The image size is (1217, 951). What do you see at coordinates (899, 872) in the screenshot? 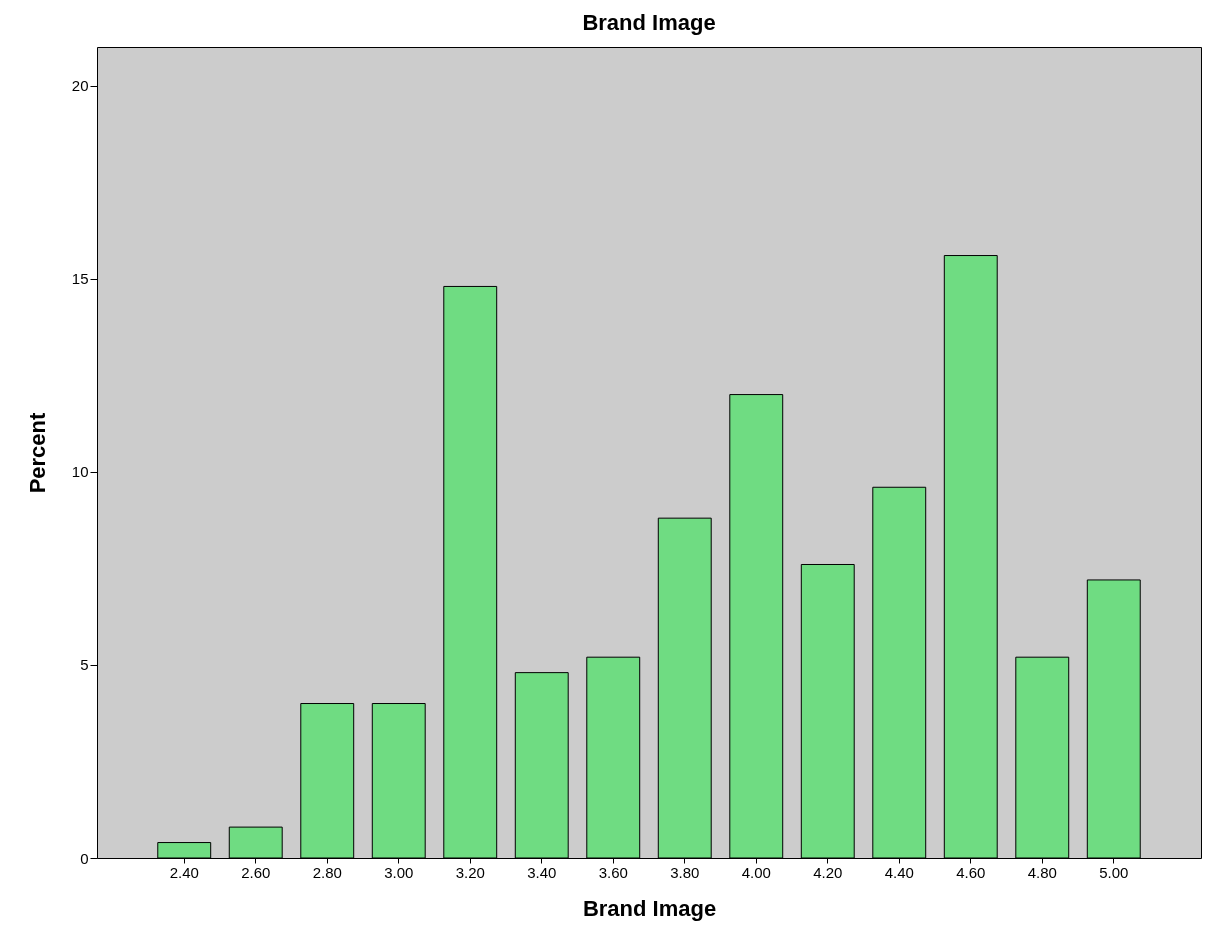
I see `x-tick-label: 4.40` at bounding box center [899, 872].